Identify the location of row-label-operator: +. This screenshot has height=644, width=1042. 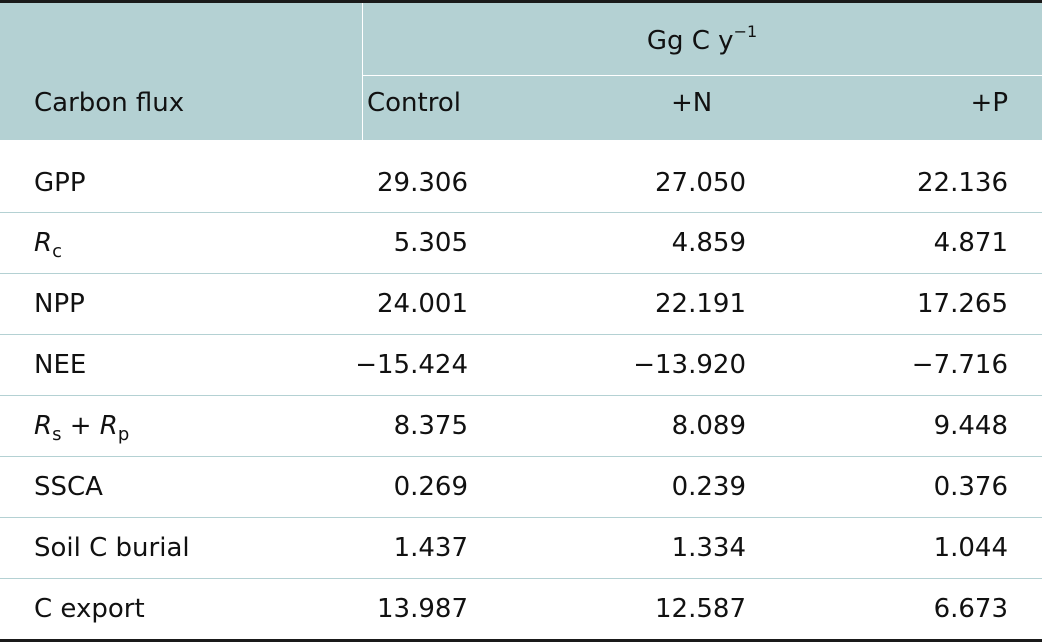
(80, 426).